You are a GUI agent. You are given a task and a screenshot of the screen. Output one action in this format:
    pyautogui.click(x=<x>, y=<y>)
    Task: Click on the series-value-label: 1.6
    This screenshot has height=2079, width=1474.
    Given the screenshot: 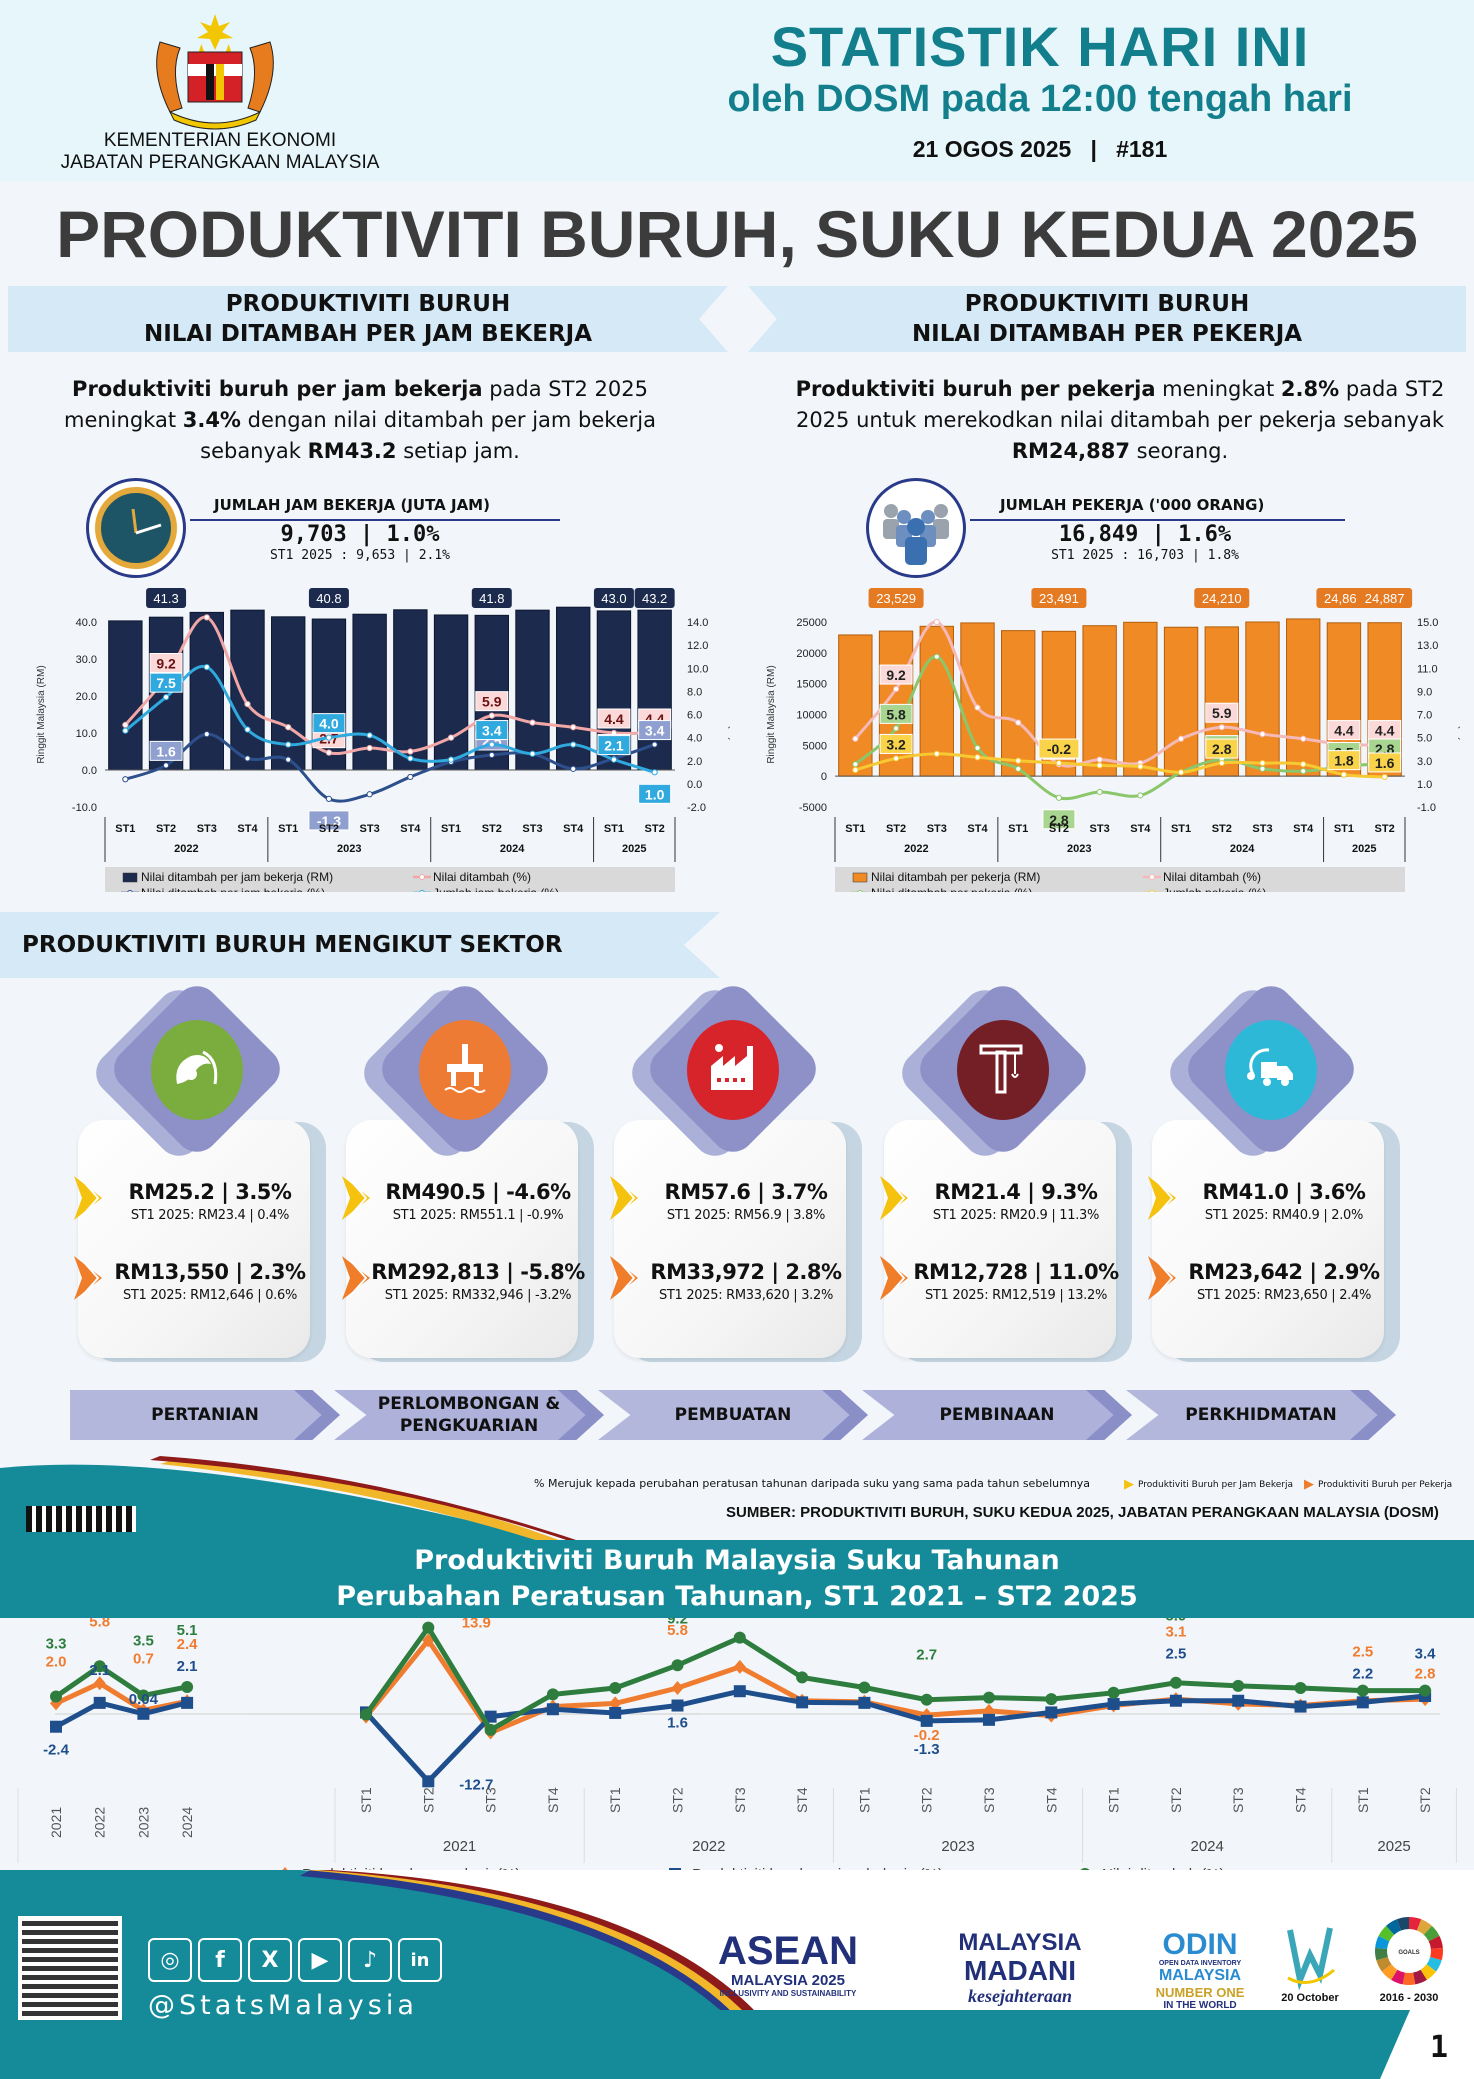 What is the action you would take?
    pyautogui.click(x=166, y=751)
    